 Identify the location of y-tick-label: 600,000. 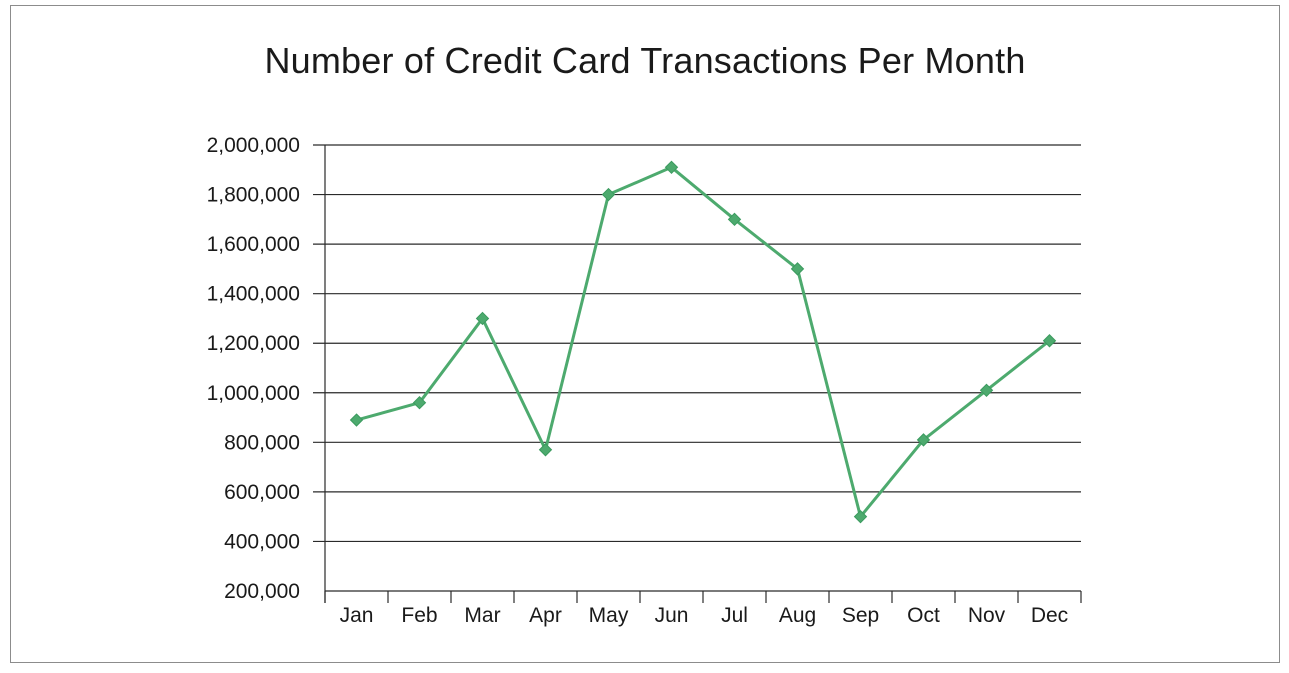
(262, 492).